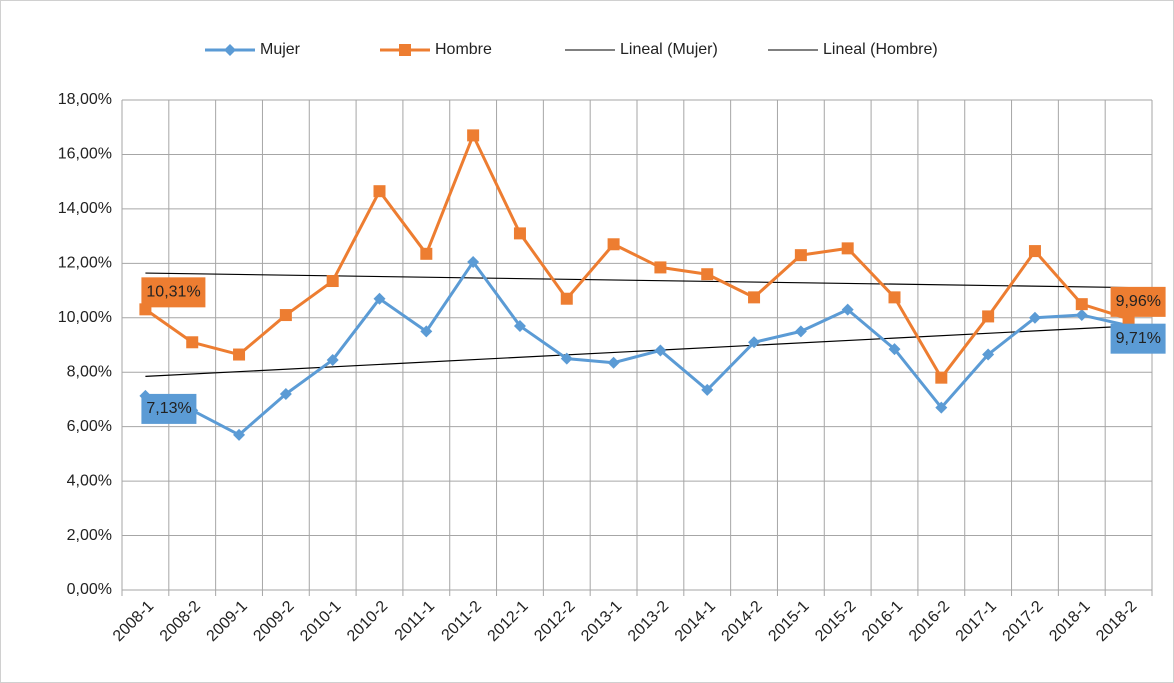  I want to click on y-tick-label: 16,00%, so click(85, 154).